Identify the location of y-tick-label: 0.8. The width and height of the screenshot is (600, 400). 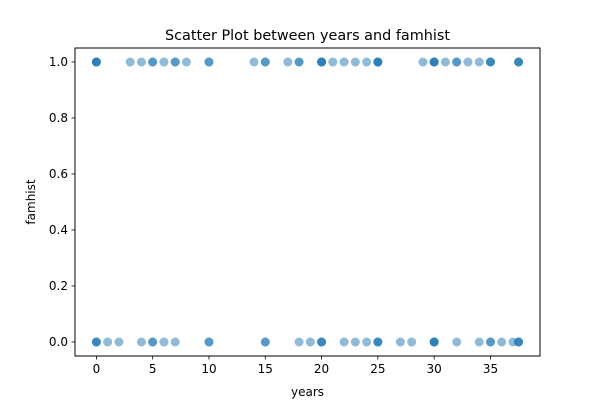
(58, 118).